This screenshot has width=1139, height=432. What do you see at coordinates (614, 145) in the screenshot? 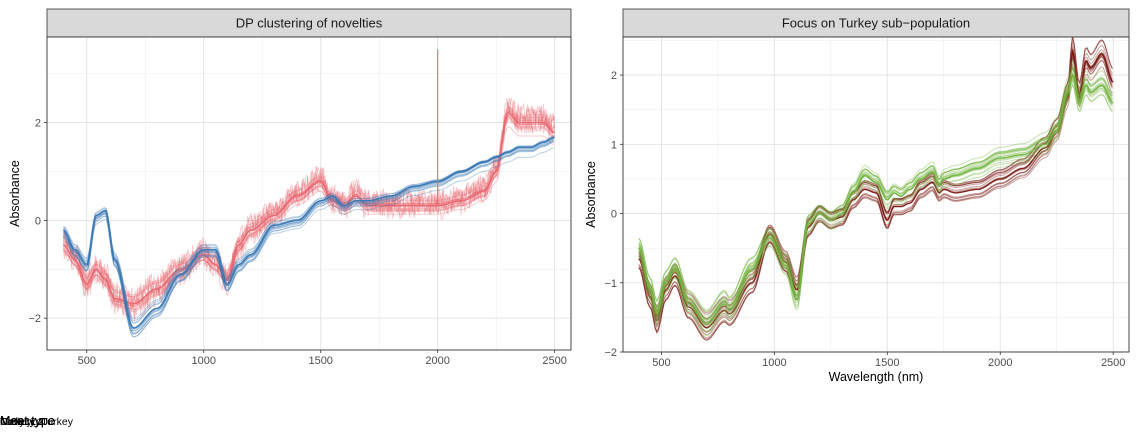
I see `y-tick-label: 1` at bounding box center [614, 145].